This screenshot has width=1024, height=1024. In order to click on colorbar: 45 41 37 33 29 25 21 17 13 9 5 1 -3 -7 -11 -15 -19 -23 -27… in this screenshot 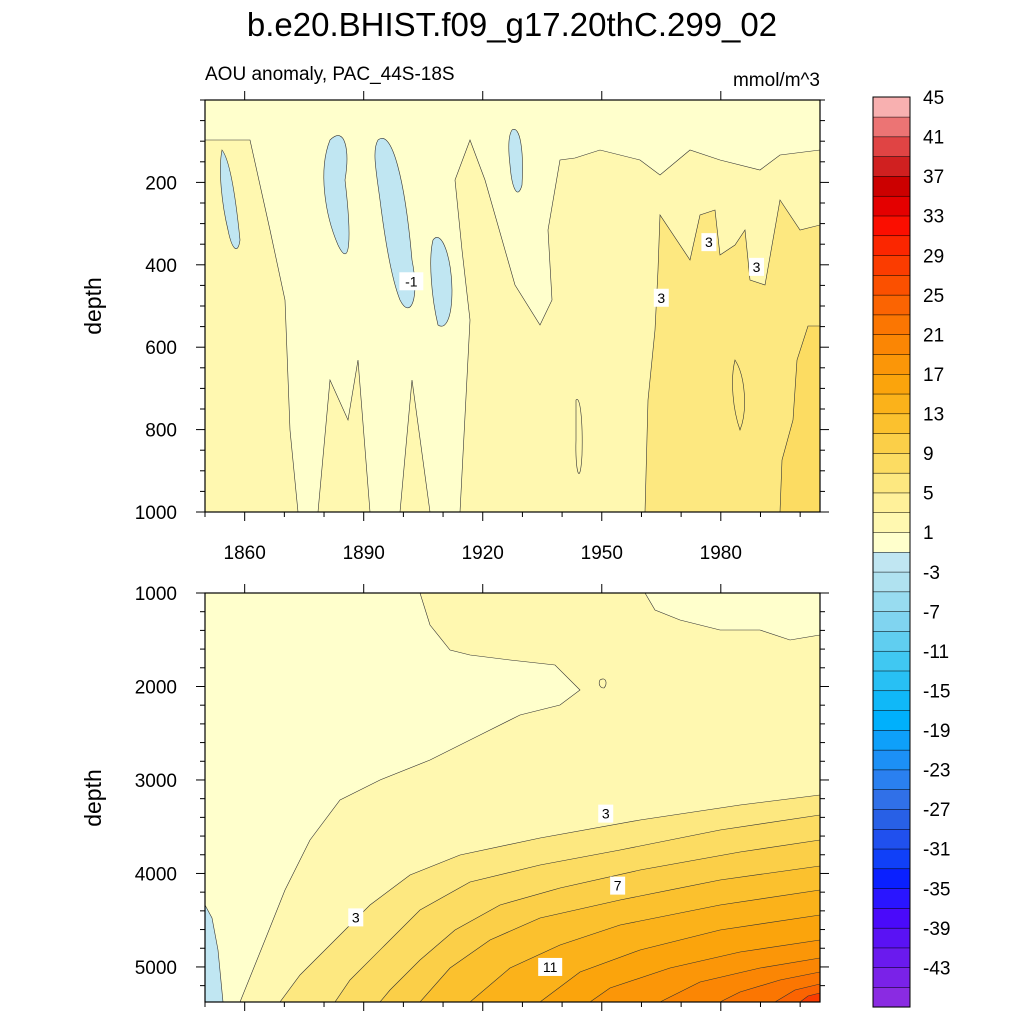, I will do `click(911, 548)`.